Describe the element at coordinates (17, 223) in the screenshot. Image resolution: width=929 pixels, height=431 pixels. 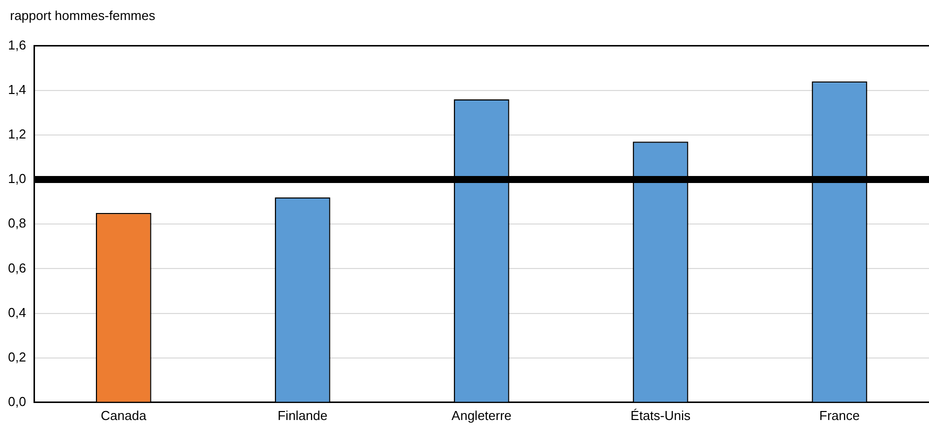
I see `y-tick-label: 0,8` at that location.